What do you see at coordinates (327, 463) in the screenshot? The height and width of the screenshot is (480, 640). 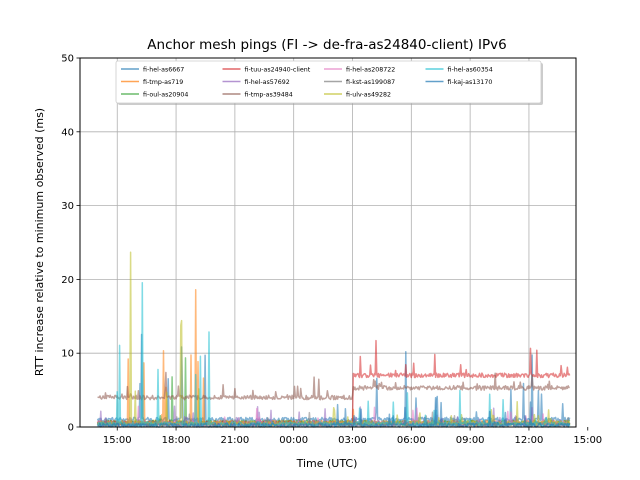 I see `x-axis-label: Time (UTC)` at bounding box center [327, 463].